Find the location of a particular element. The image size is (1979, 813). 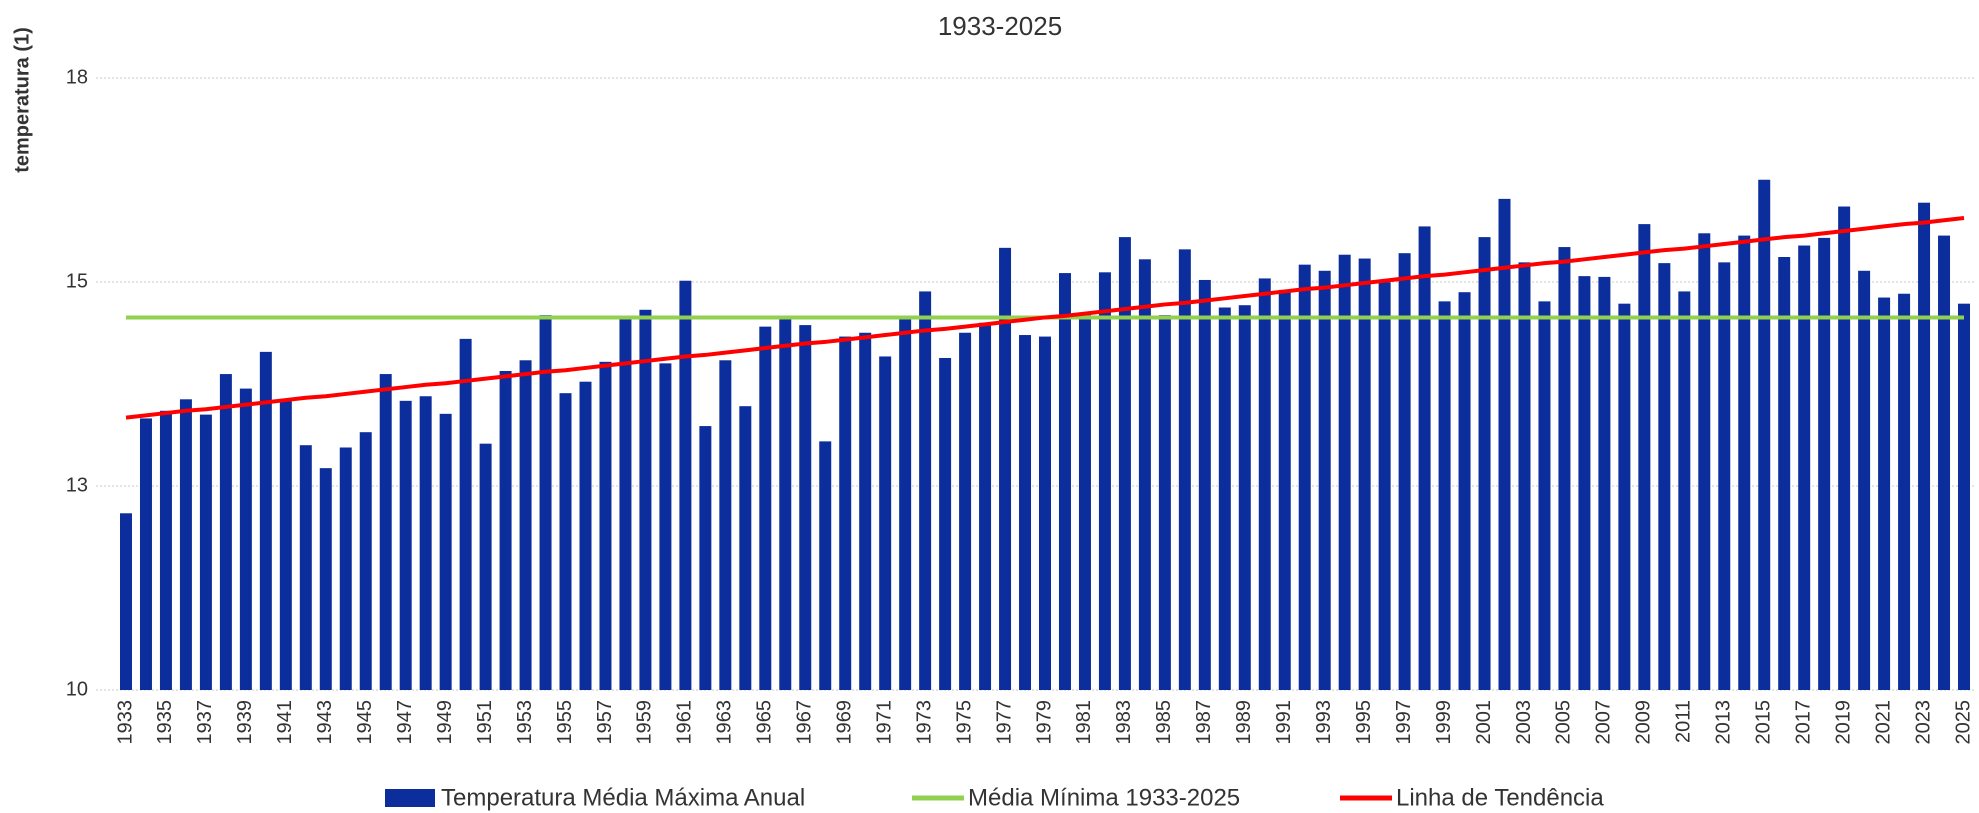

legend-label: Temperatura Média Máxima Anual is located at coordinates (623, 797).